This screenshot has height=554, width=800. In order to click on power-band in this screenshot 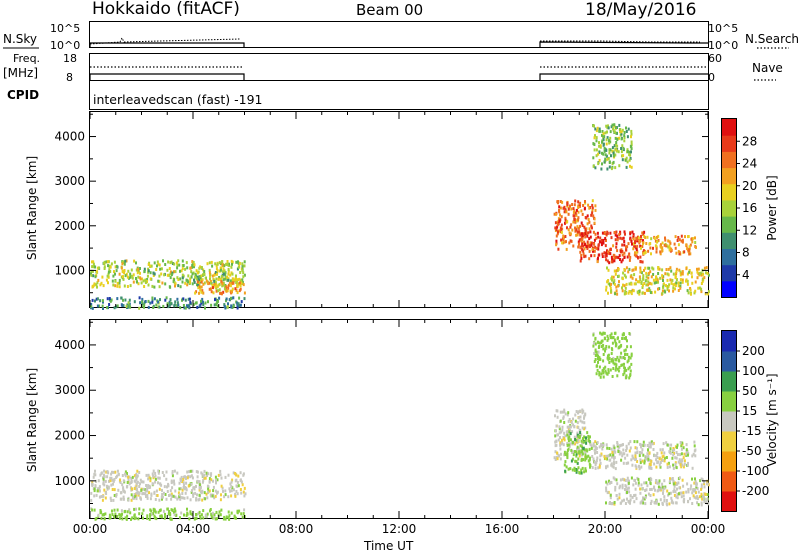, I will do `click(612, 147)`.